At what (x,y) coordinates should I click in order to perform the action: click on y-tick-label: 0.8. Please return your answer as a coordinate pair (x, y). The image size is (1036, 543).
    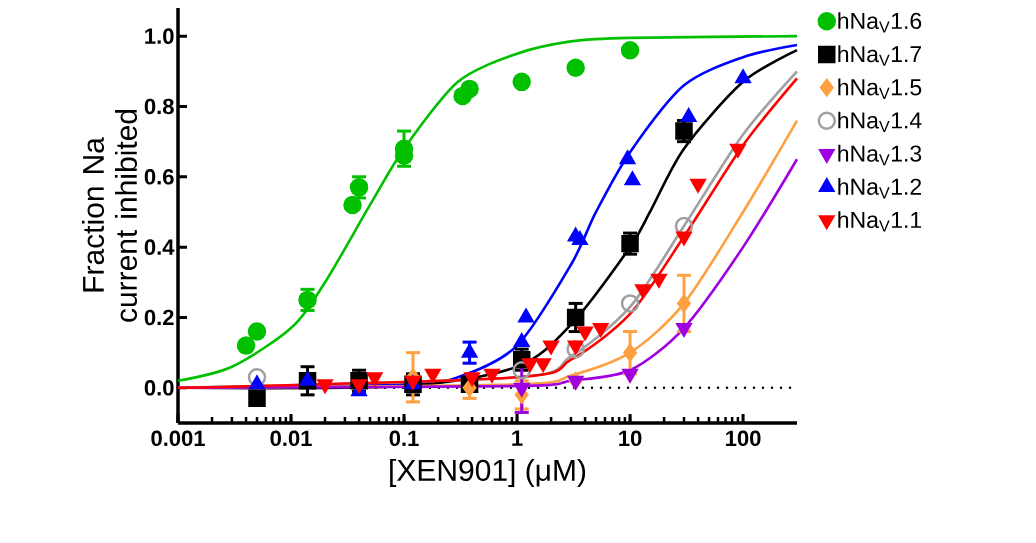
    Looking at the image, I should click on (159, 106).